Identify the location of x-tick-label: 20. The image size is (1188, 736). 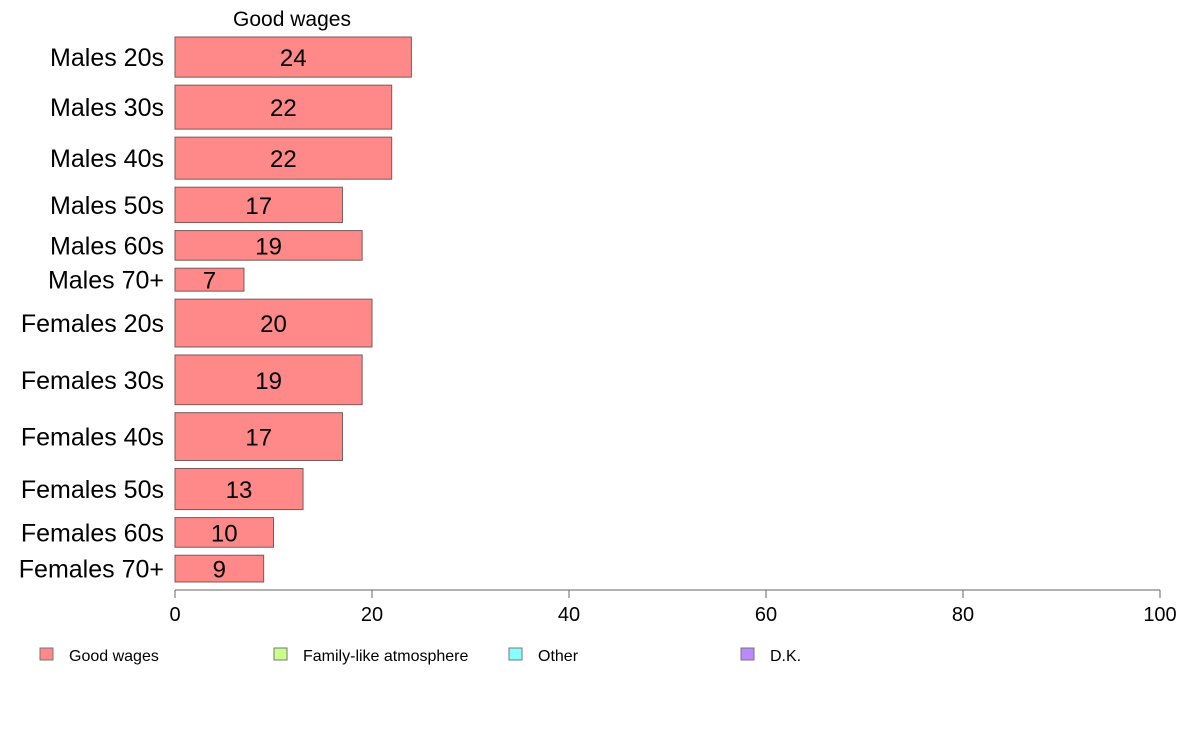
(372, 615).